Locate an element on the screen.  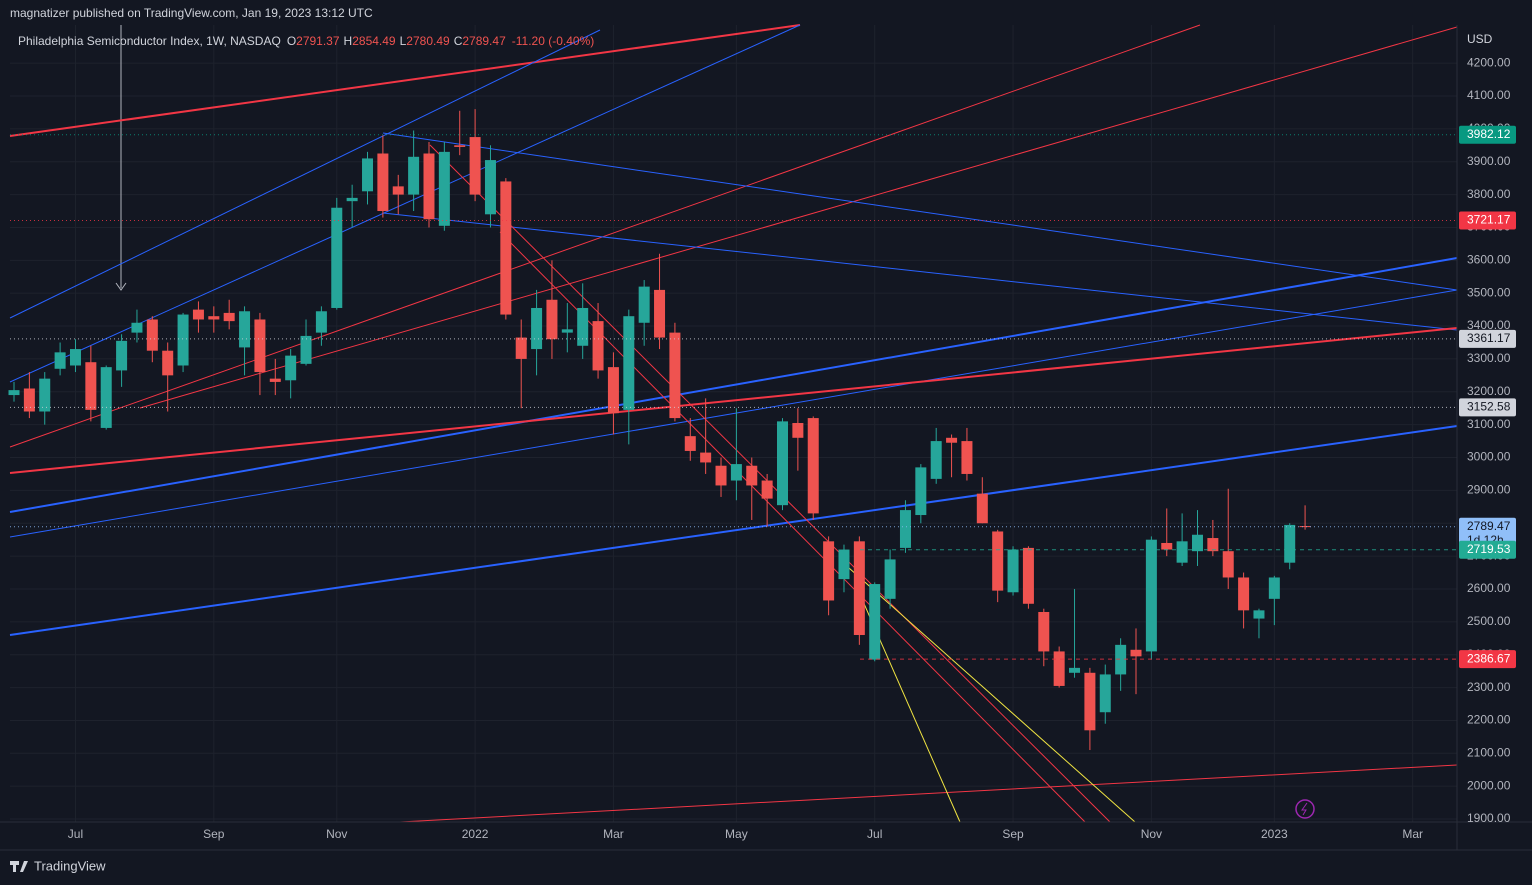
y-tick-label: 3100.00 is located at coordinates (1489, 424).